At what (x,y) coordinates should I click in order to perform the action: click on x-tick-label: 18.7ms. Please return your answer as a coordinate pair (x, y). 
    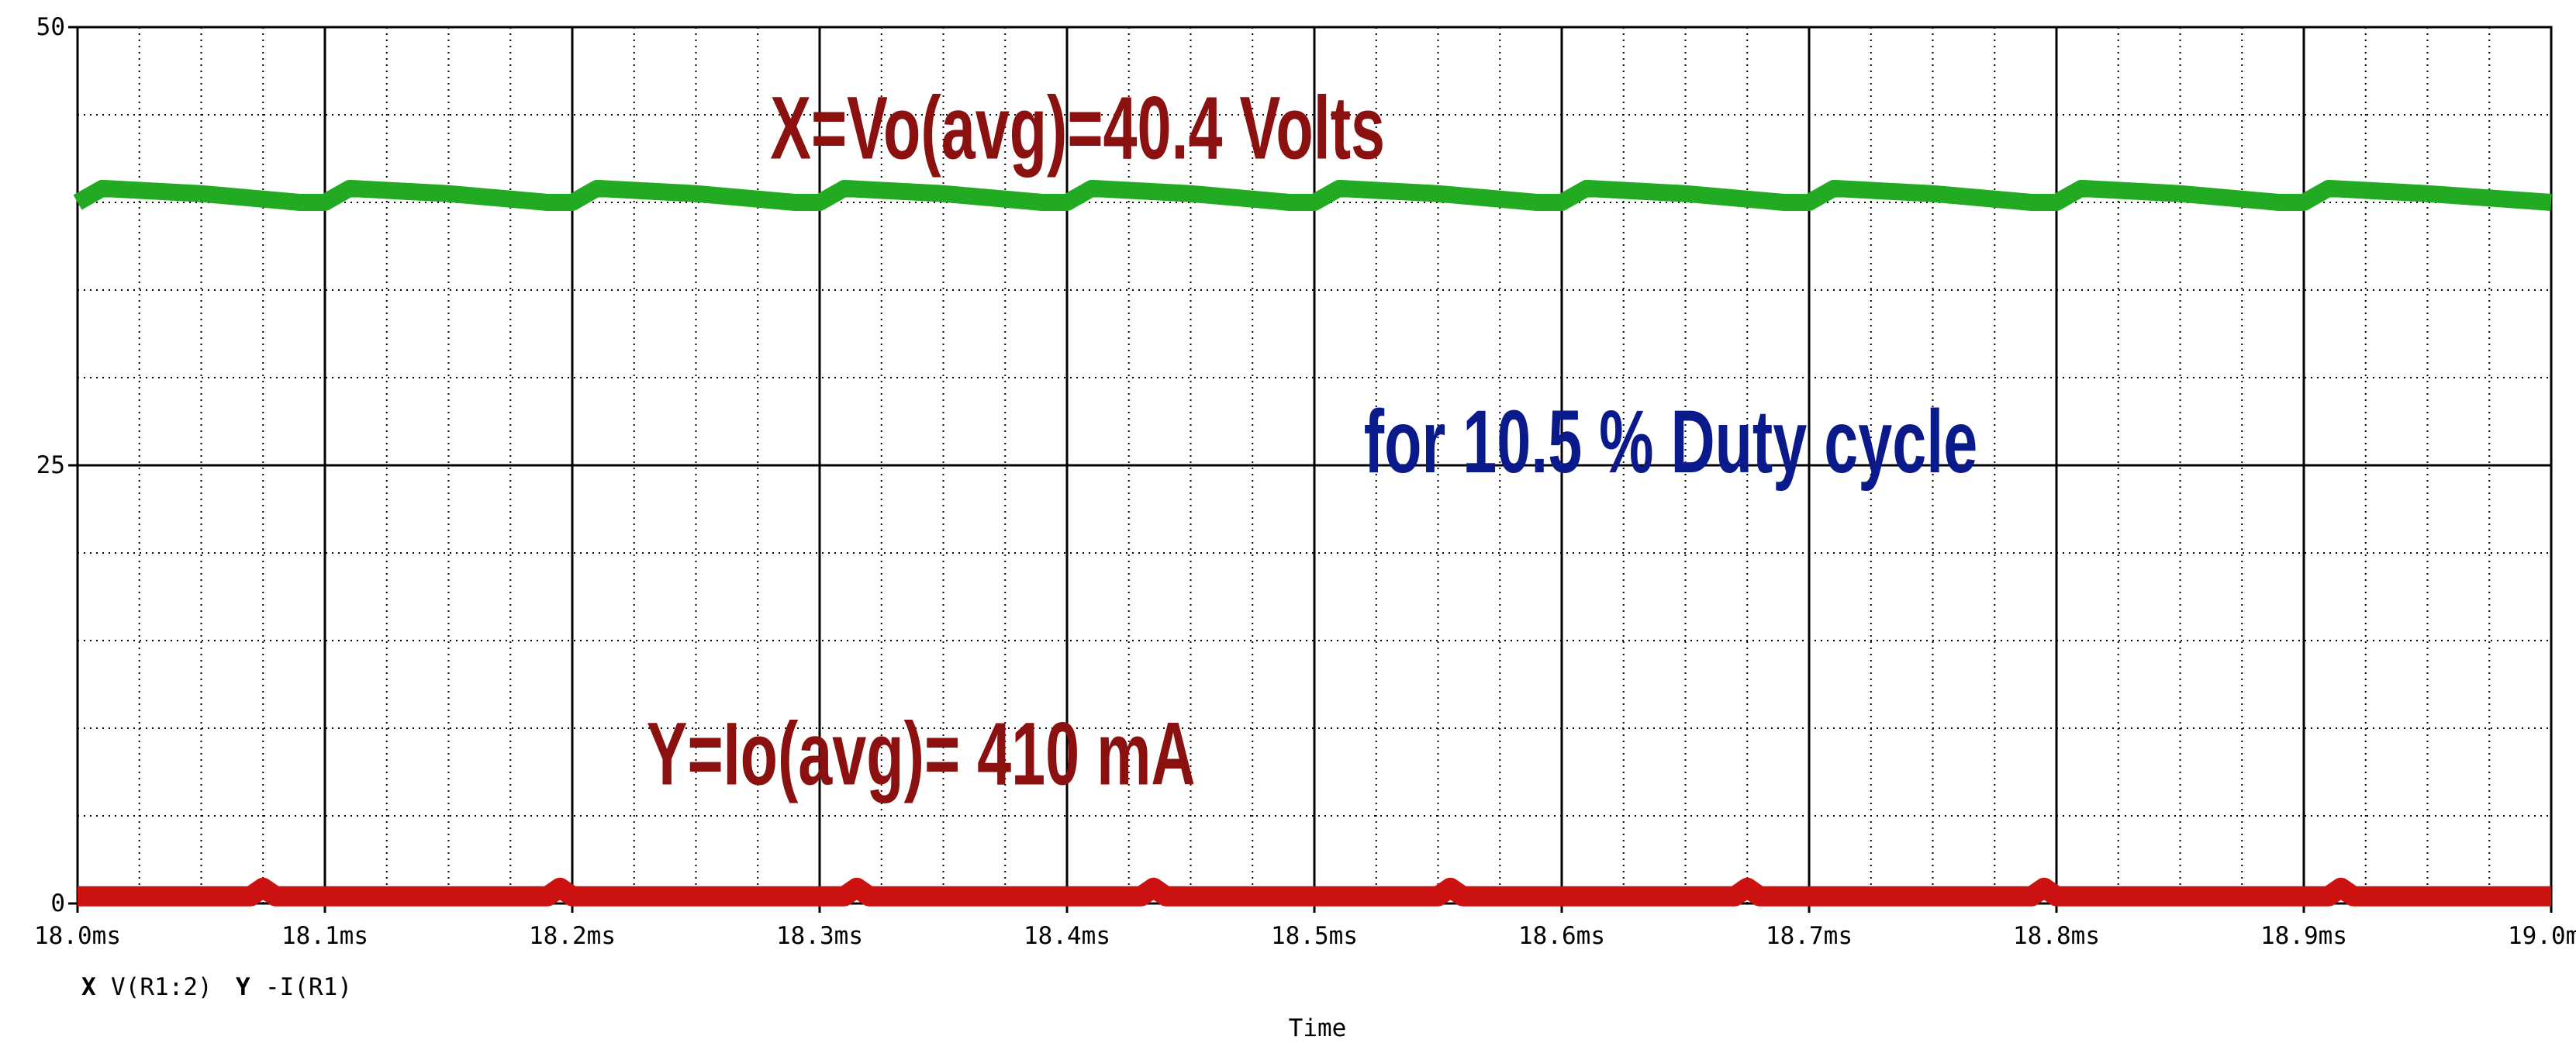
    Looking at the image, I should click on (1809, 936).